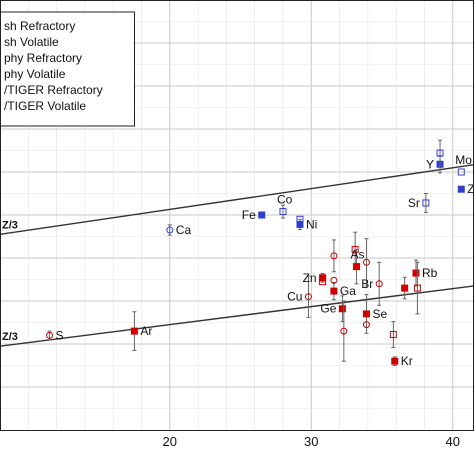  I want to click on point-label: Cu, so click(294, 297).